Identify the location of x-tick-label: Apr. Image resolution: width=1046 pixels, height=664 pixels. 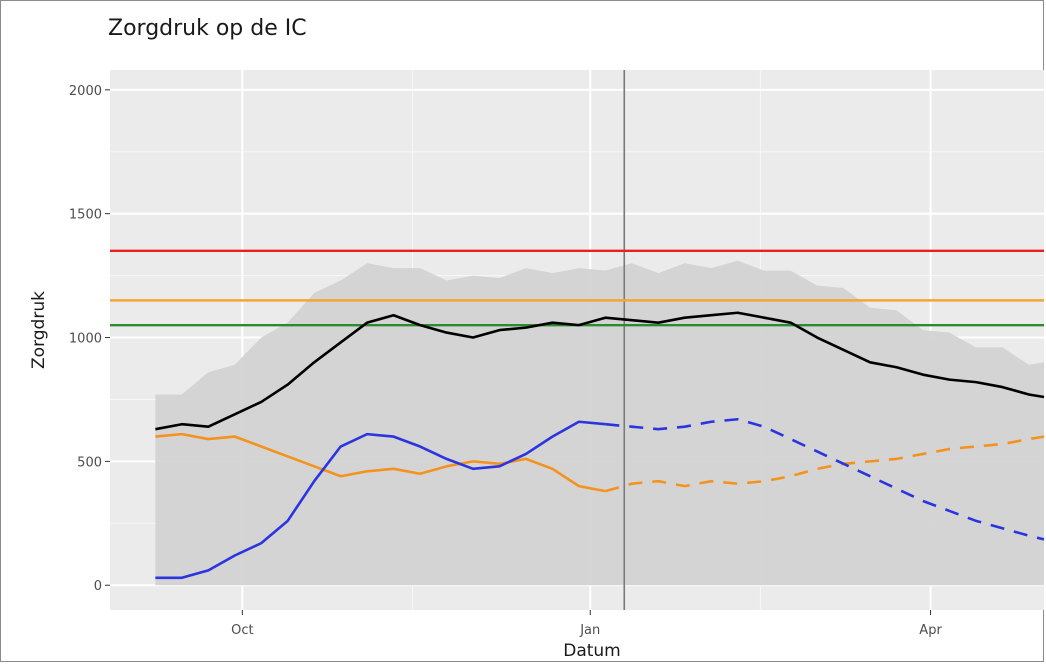
(930, 630).